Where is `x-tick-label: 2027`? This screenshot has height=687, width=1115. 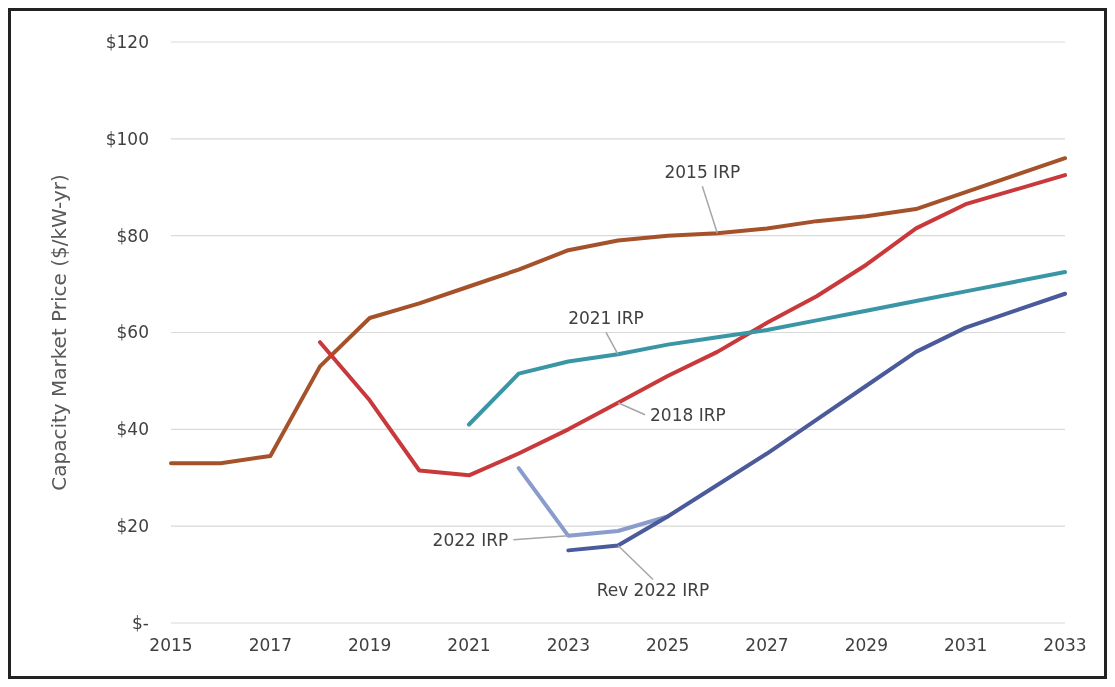
x-tick-label: 2027 is located at coordinates (767, 645).